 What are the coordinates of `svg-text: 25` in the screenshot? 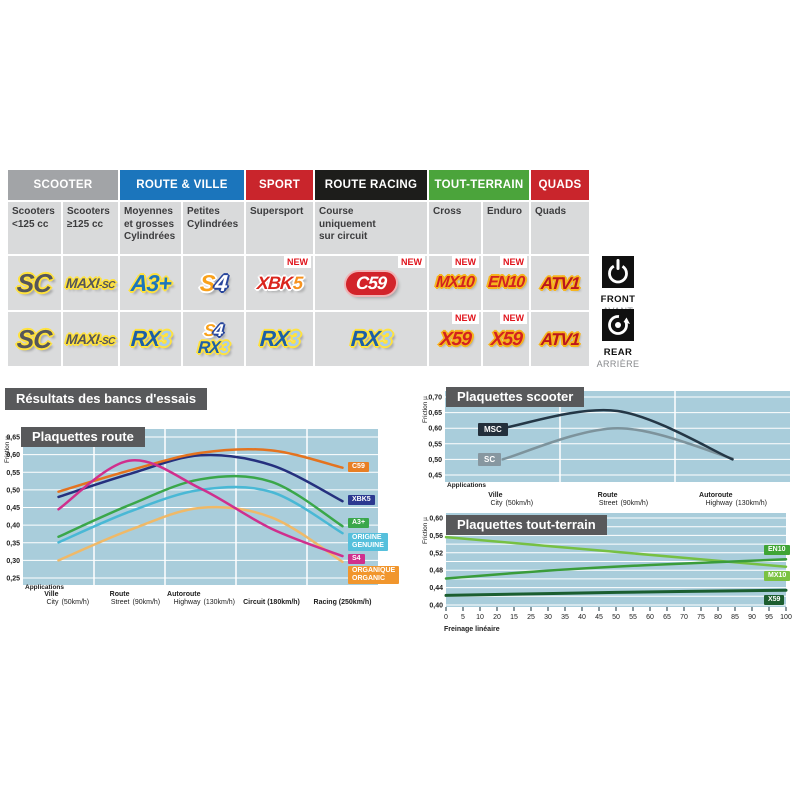 It's located at (531, 617).